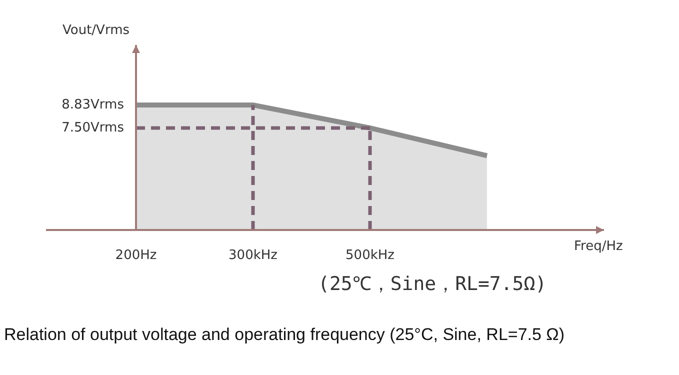  I want to click on y-tick-label: 7.50Vrms, so click(93, 128).